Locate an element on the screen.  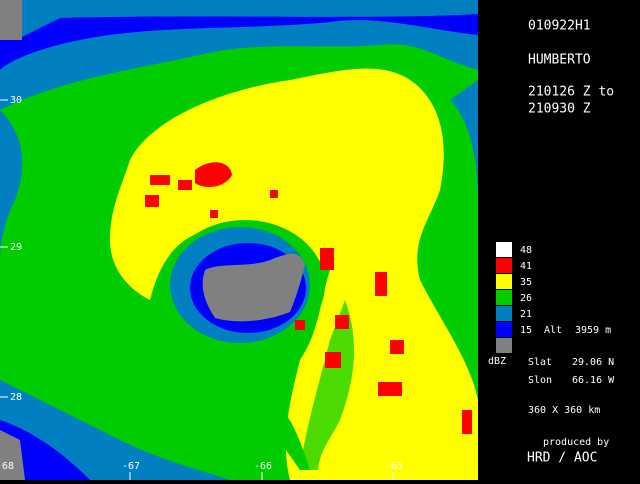
flight-id: 010922H1 is located at coordinates (559, 26).